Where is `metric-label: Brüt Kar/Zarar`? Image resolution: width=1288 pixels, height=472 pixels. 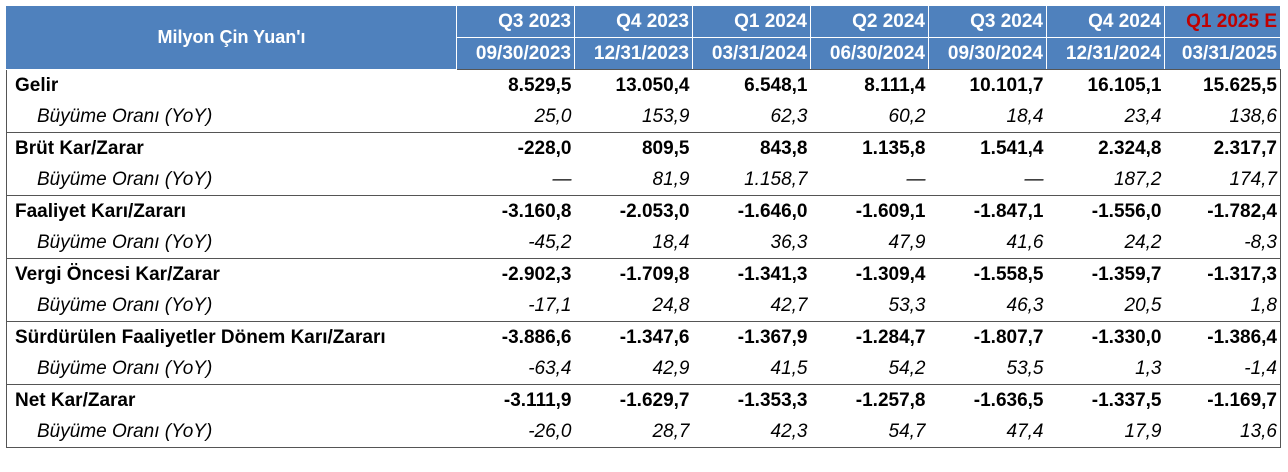 metric-label: Brüt Kar/Zarar is located at coordinates (231, 148).